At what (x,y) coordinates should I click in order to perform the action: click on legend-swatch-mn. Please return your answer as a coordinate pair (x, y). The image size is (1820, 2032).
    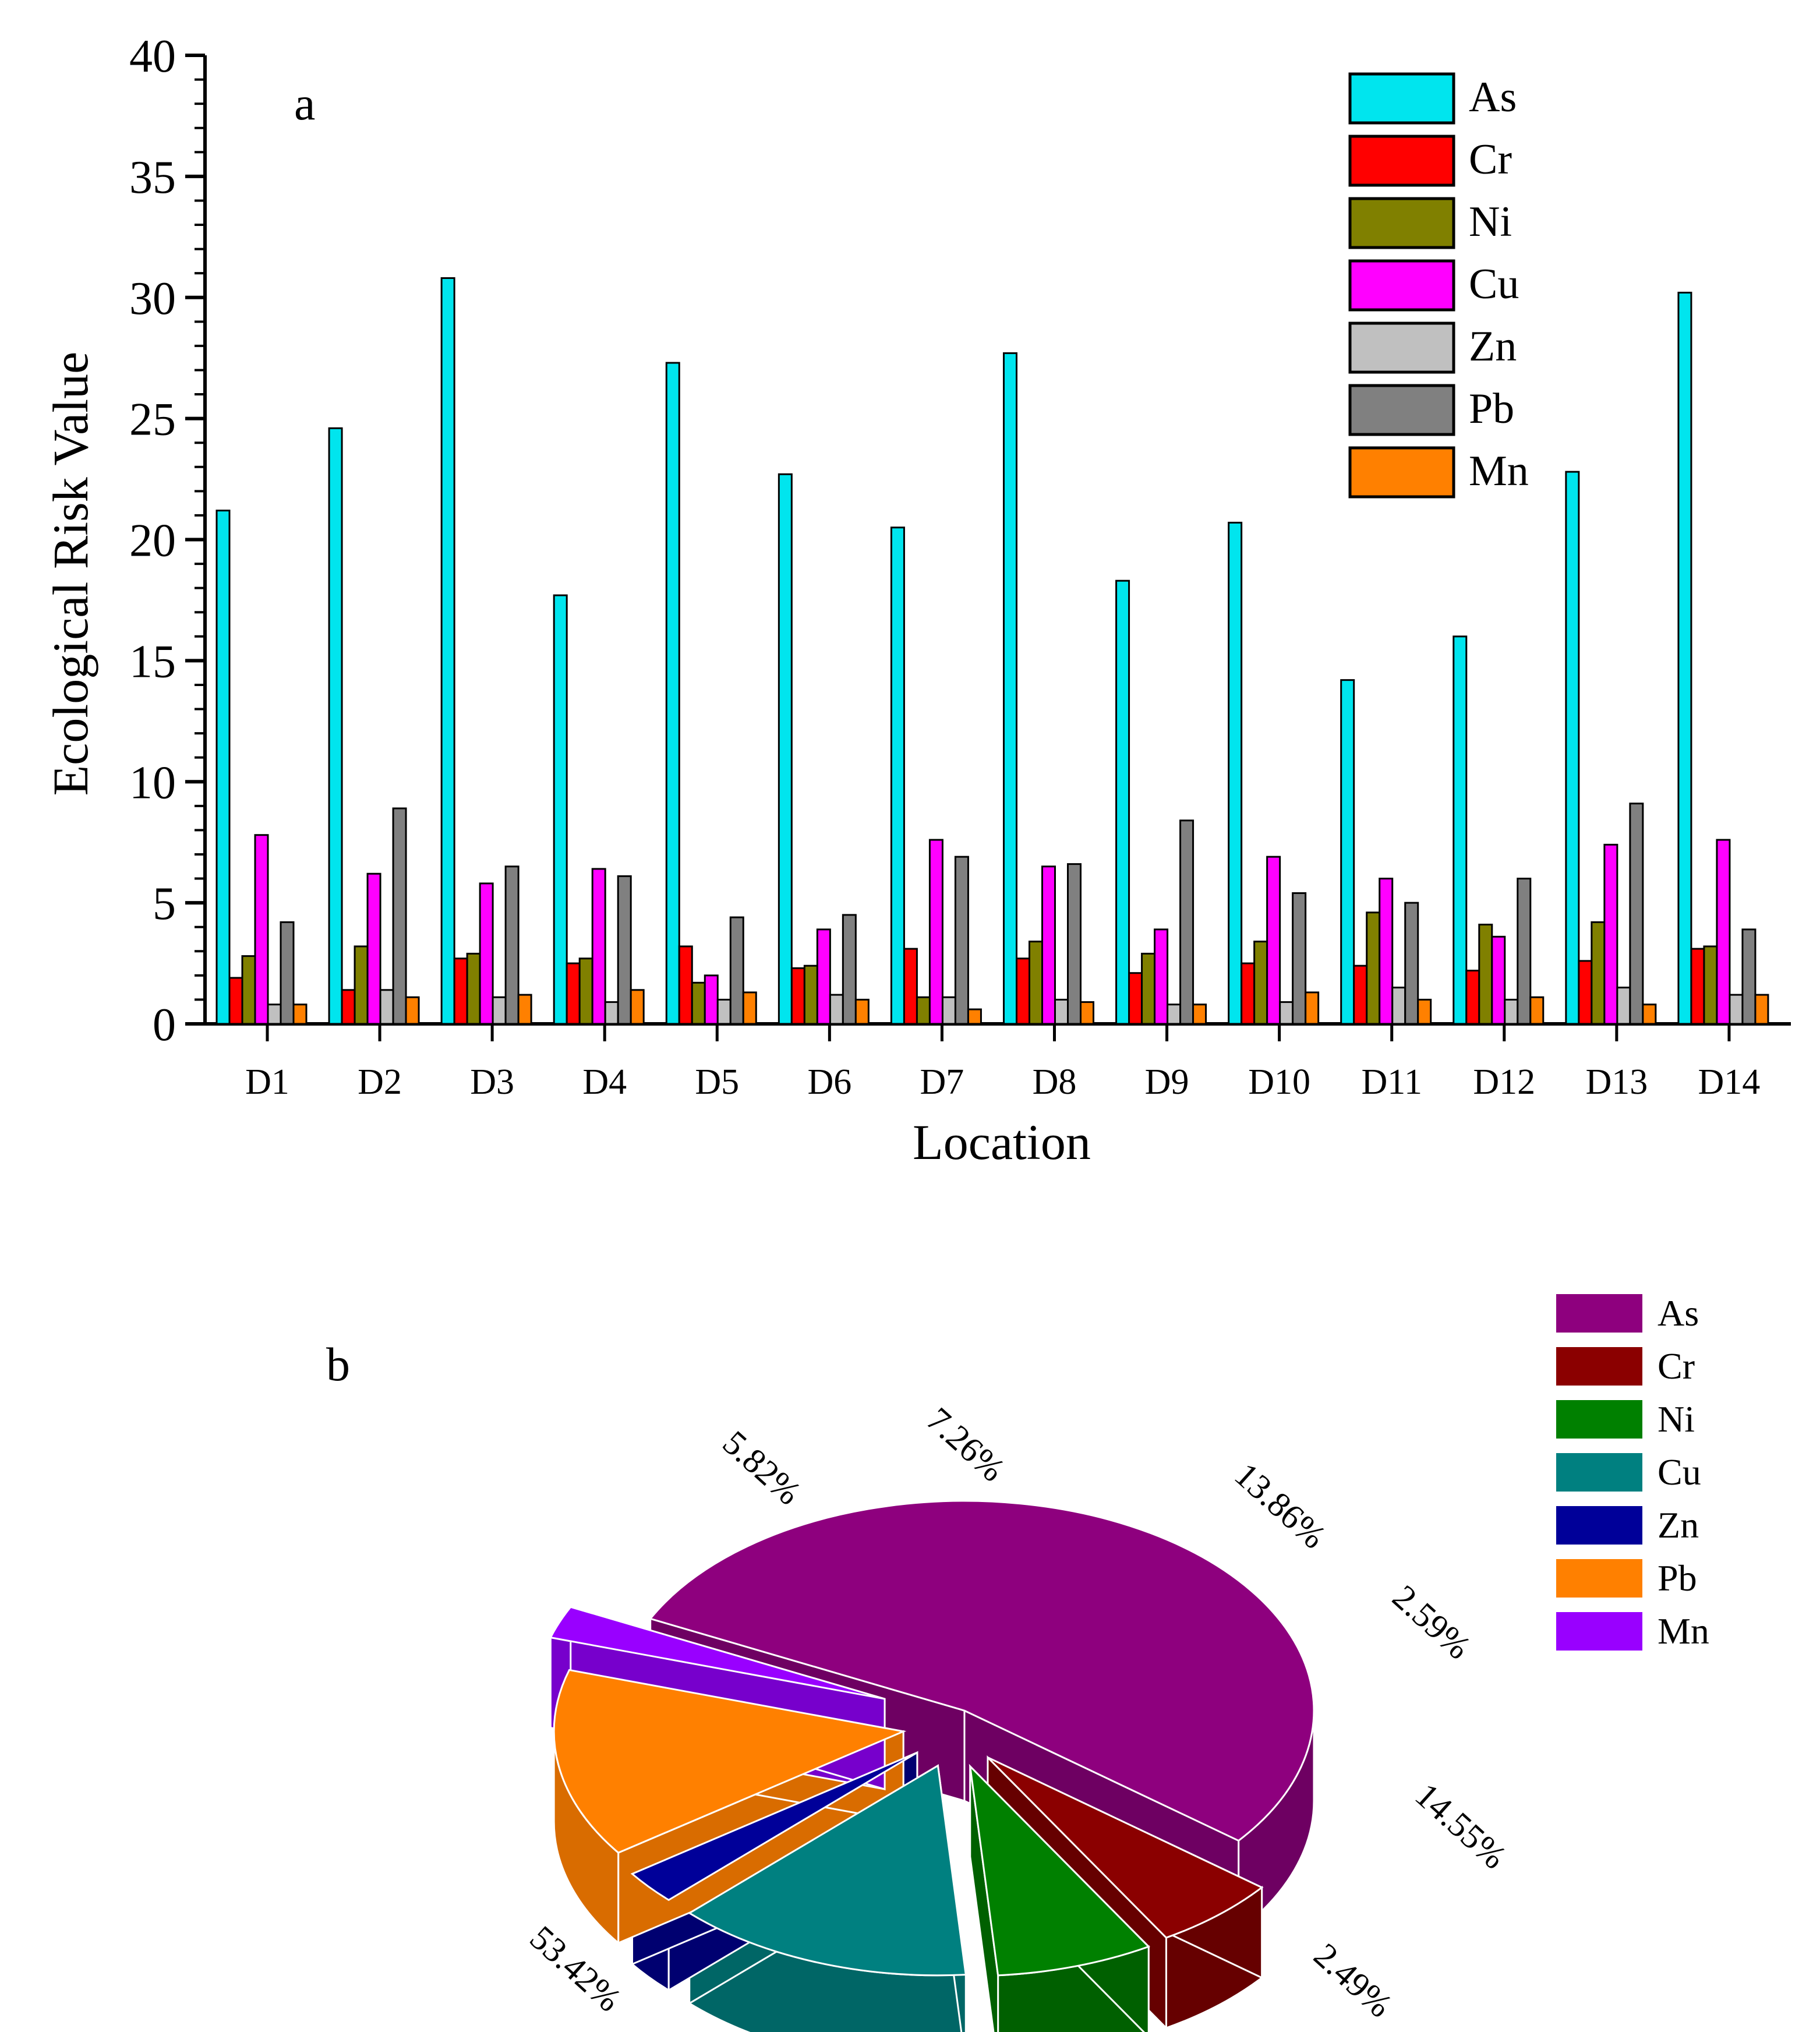
    Looking at the image, I should click on (1401, 472).